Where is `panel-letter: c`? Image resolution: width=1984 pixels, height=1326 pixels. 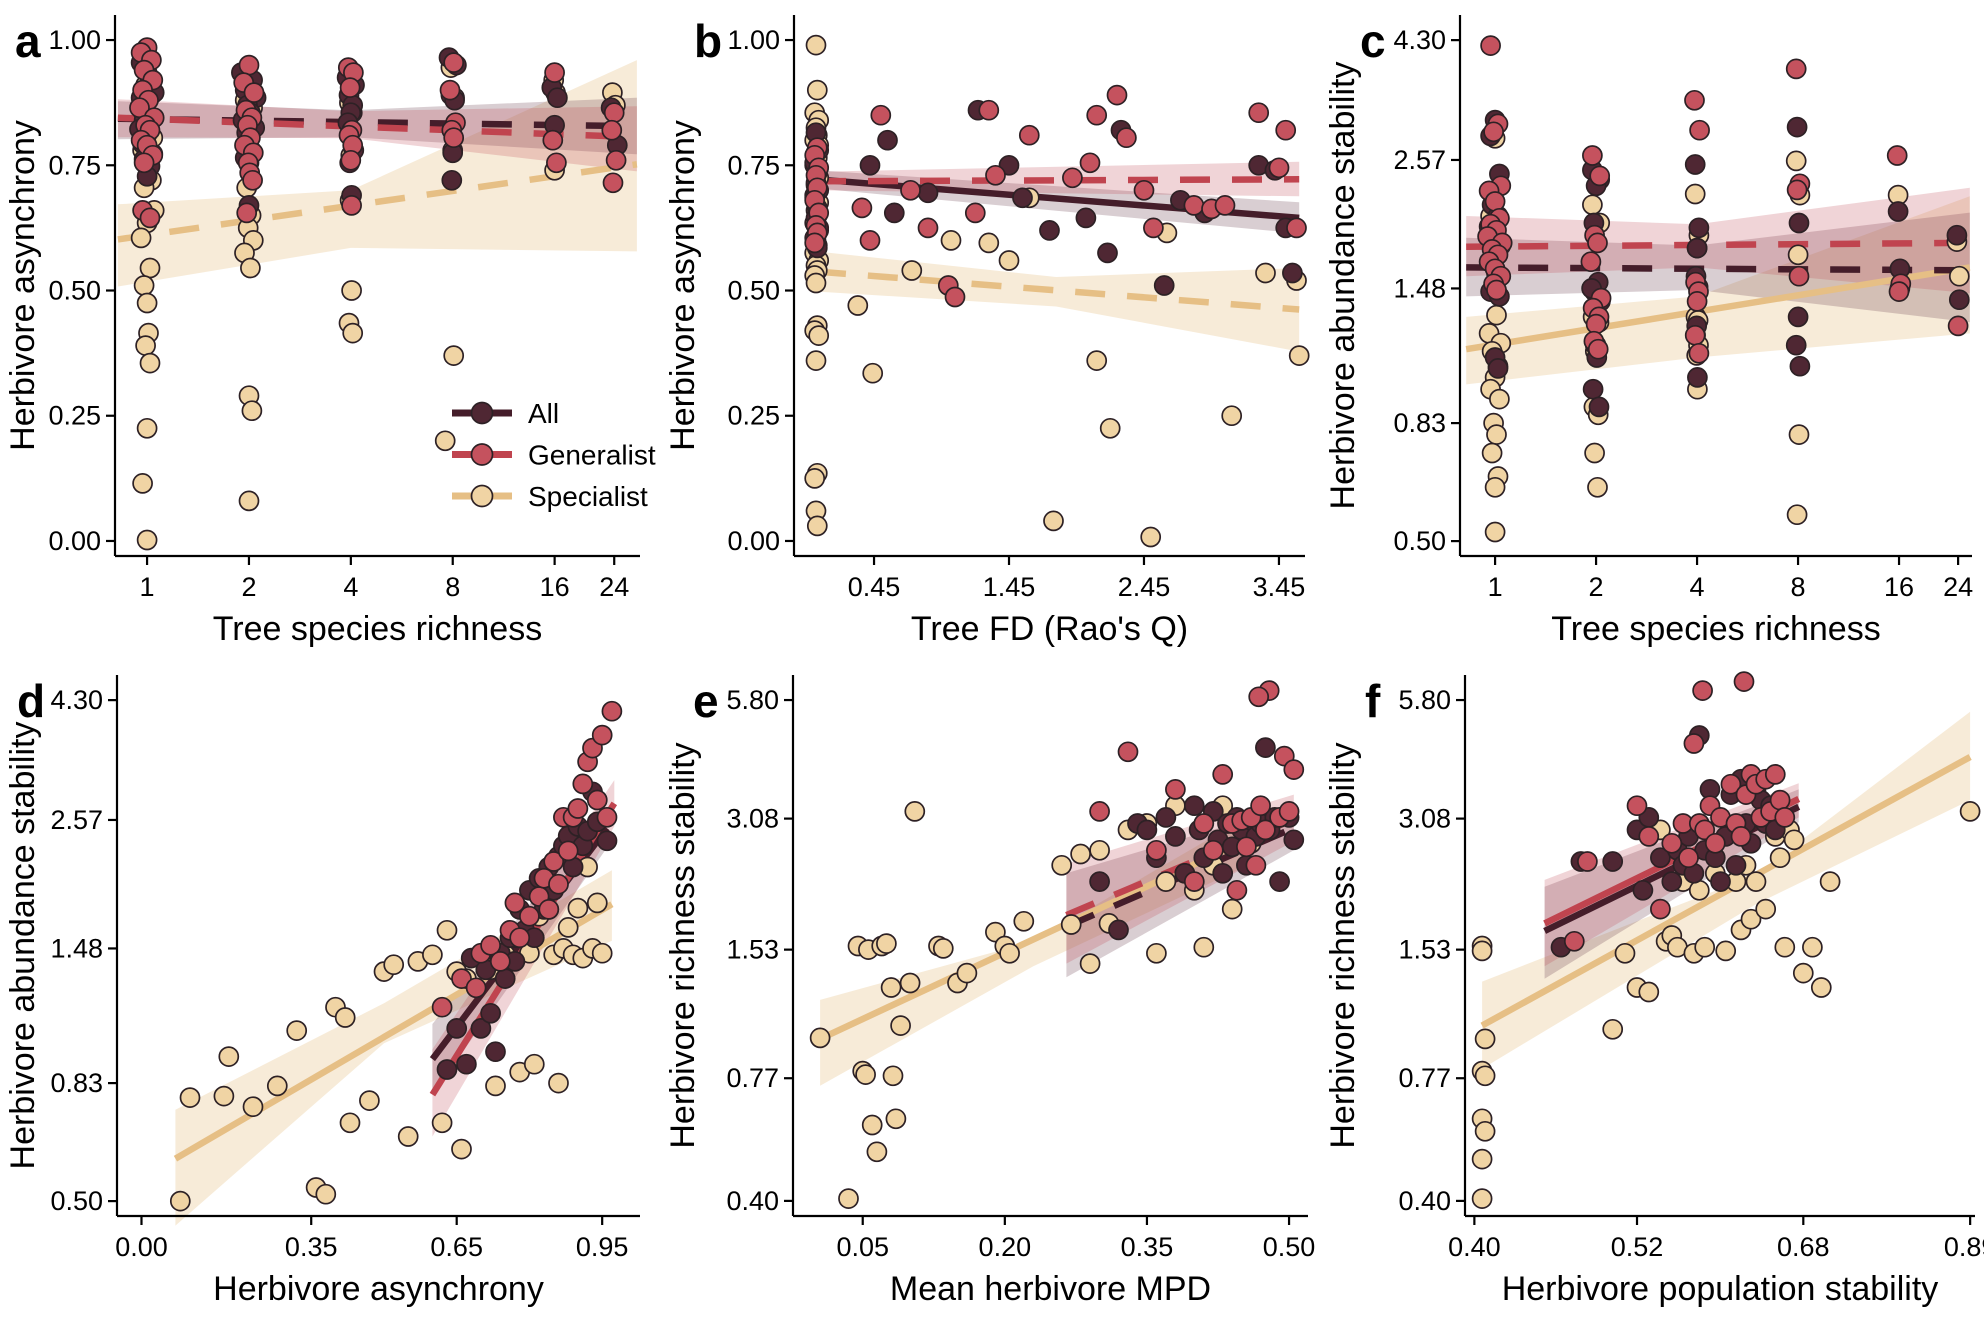 panel-letter: c is located at coordinates (1373, 41).